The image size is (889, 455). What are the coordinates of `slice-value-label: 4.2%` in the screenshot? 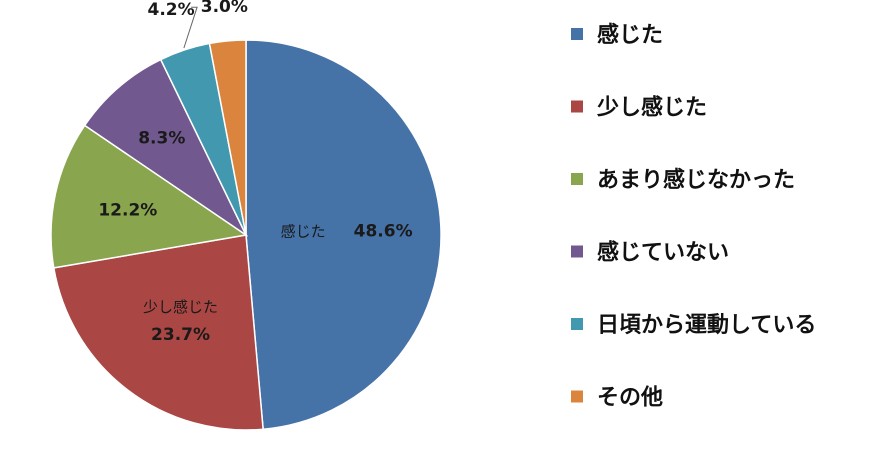 It's located at (170, 10).